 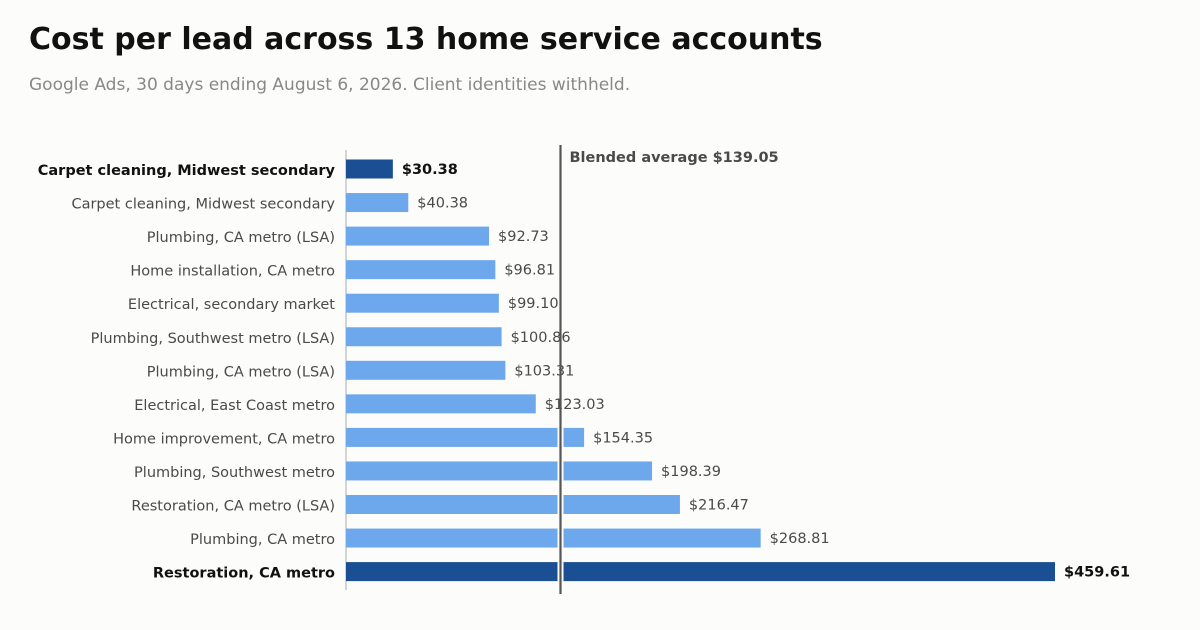 What do you see at coordinates (1097, 573) in the screenshot?
I see `value-label: $459.61` at bounding box center [1097, 573].